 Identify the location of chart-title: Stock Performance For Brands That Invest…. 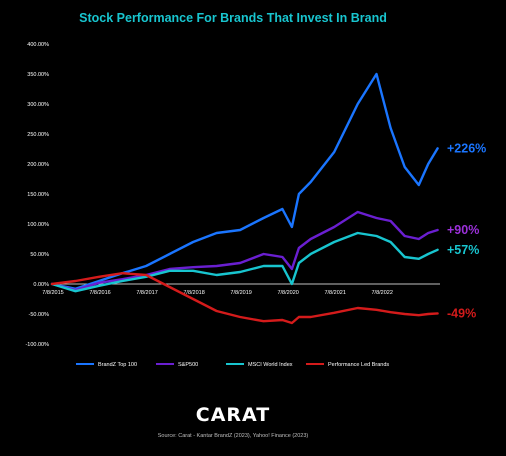
(233, 18).